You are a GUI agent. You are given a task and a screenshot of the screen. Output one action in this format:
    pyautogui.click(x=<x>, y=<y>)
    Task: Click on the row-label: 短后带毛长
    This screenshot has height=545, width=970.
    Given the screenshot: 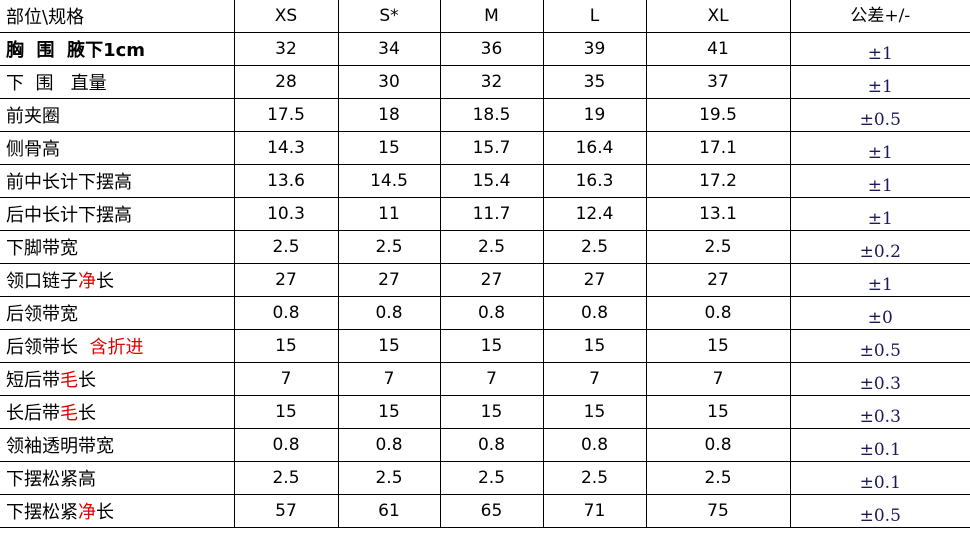 What is the action you would take?
    pyautogui.click(x=117, y=379)
    